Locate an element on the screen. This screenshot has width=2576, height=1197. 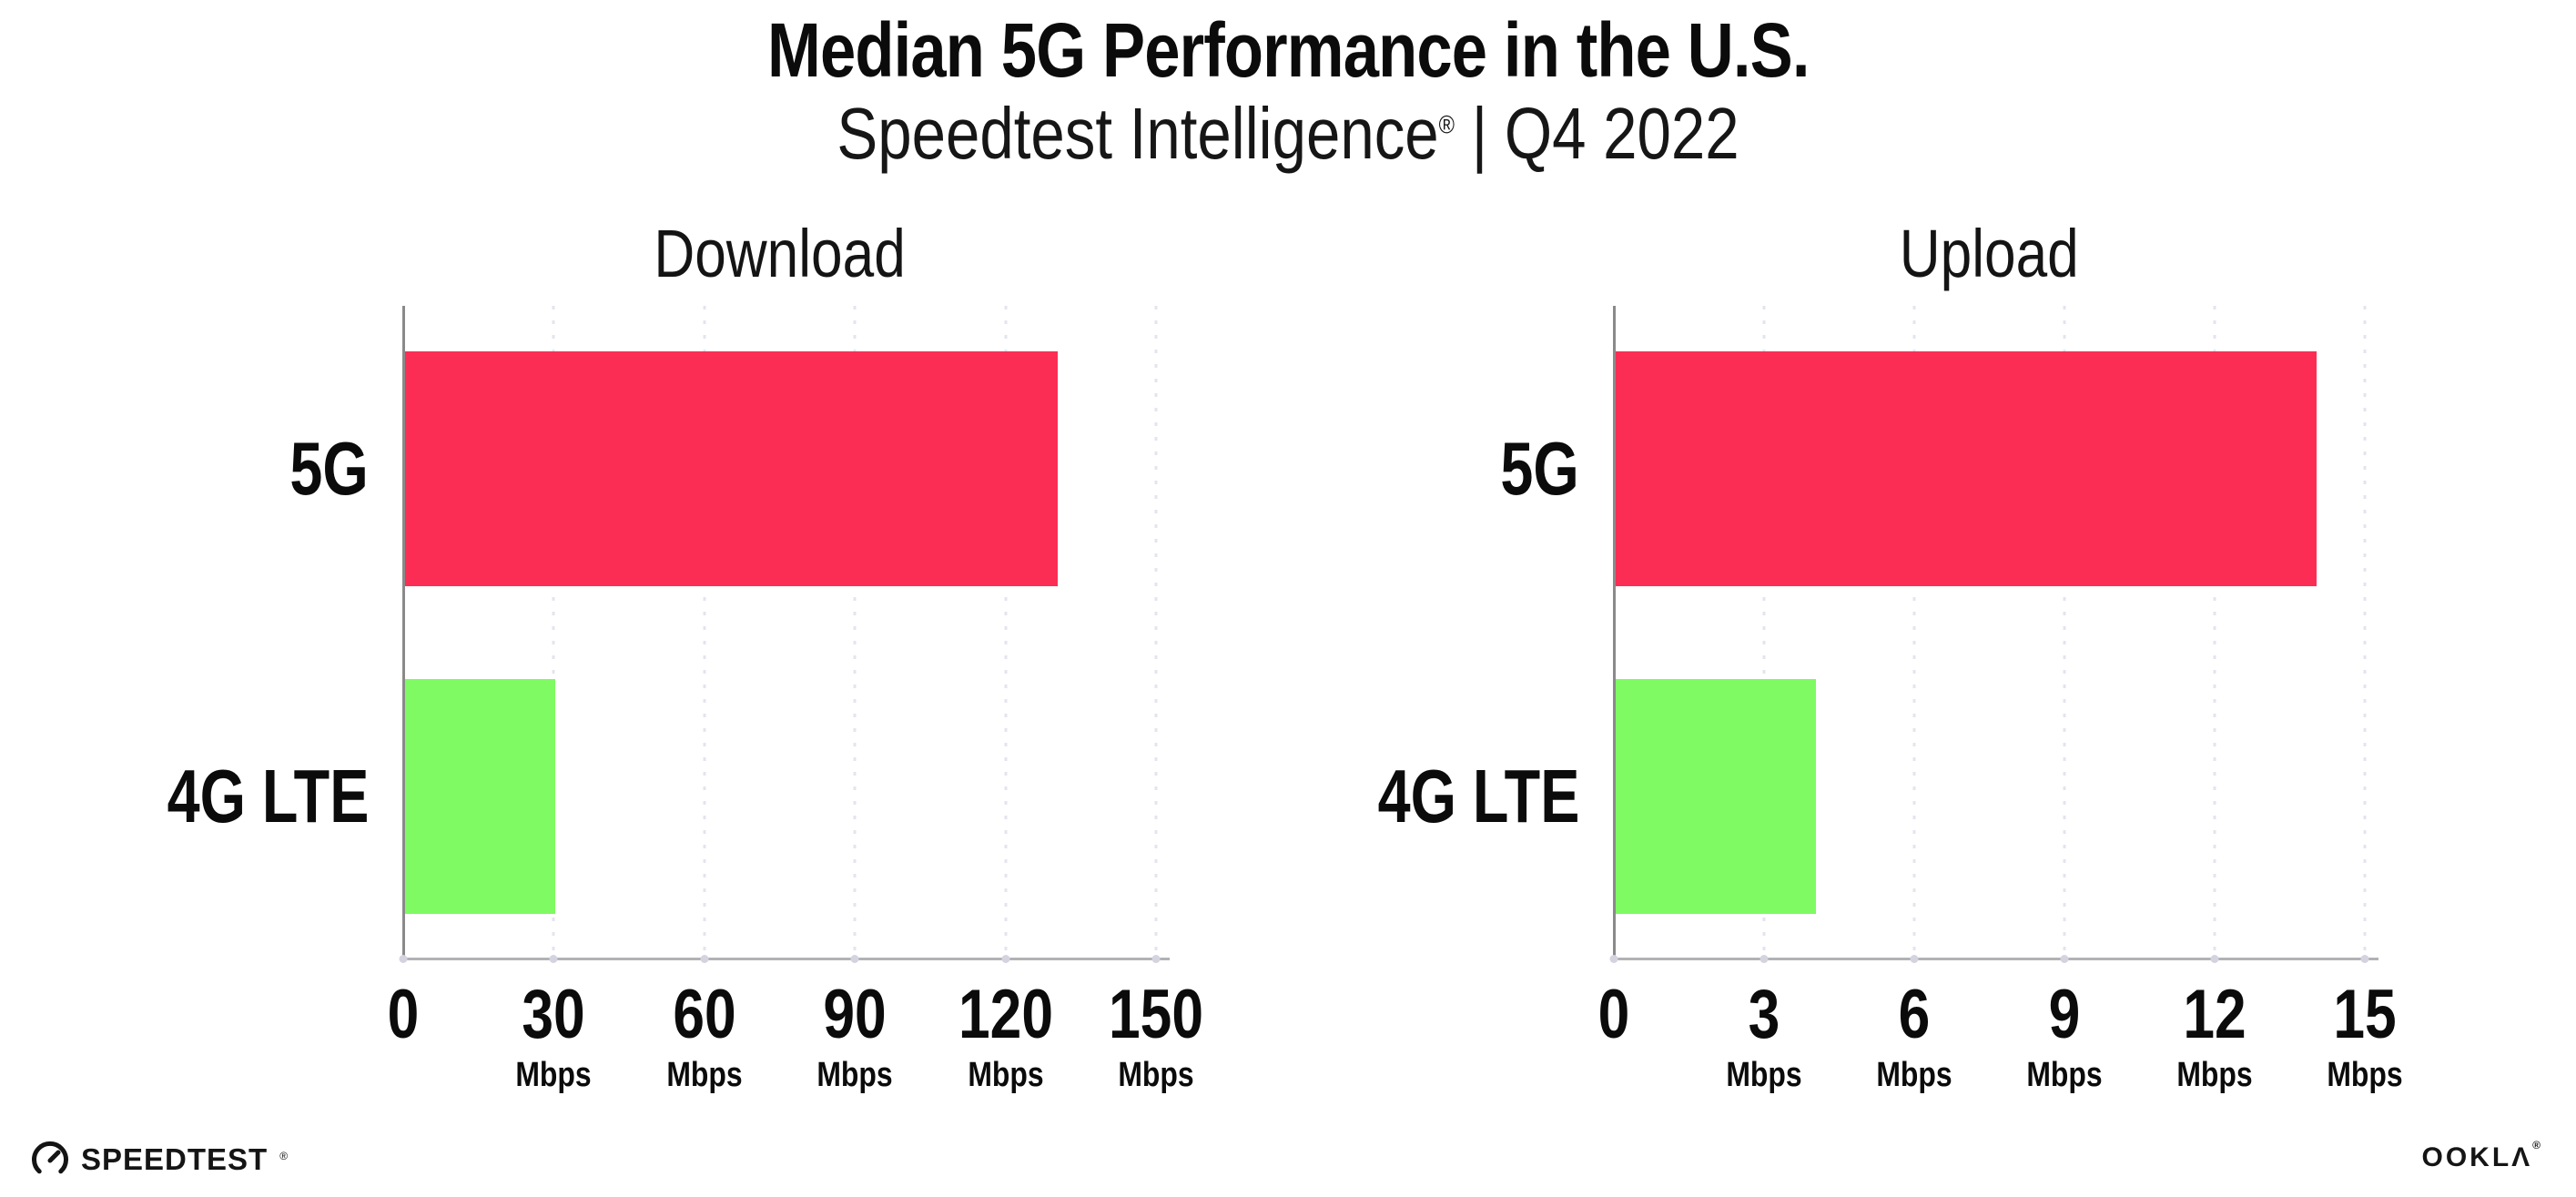
download-chart-title: Download is located at coordinates (780, 254).